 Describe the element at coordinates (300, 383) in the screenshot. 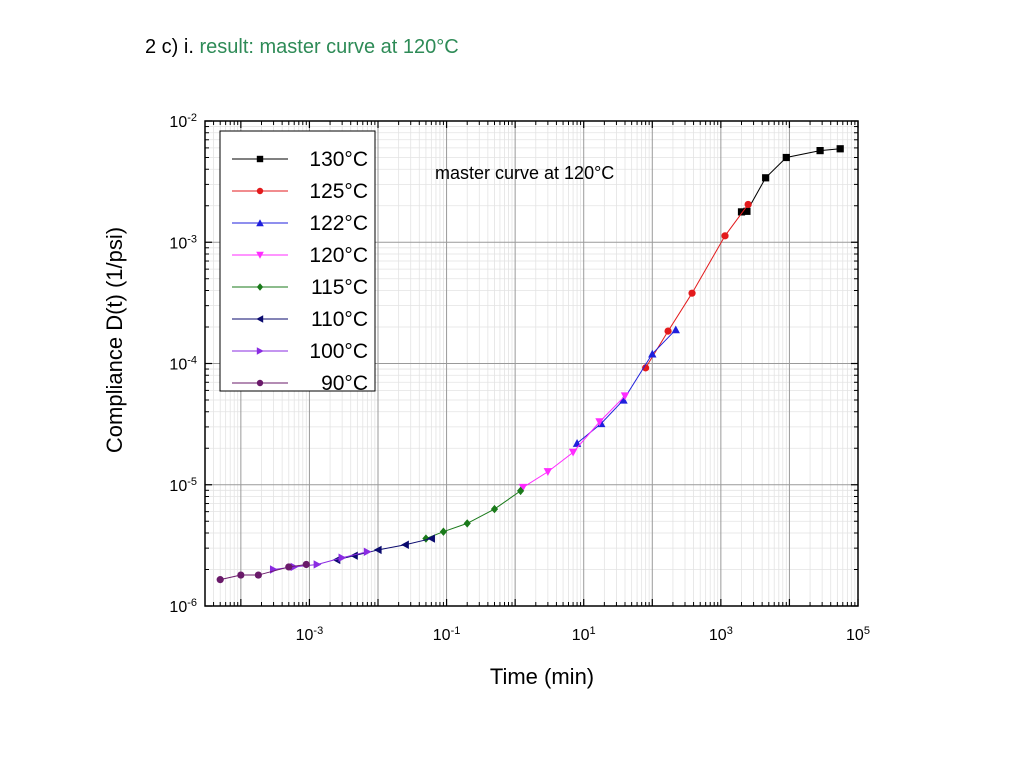

I see `legend-item-90: 90°C` at that location.